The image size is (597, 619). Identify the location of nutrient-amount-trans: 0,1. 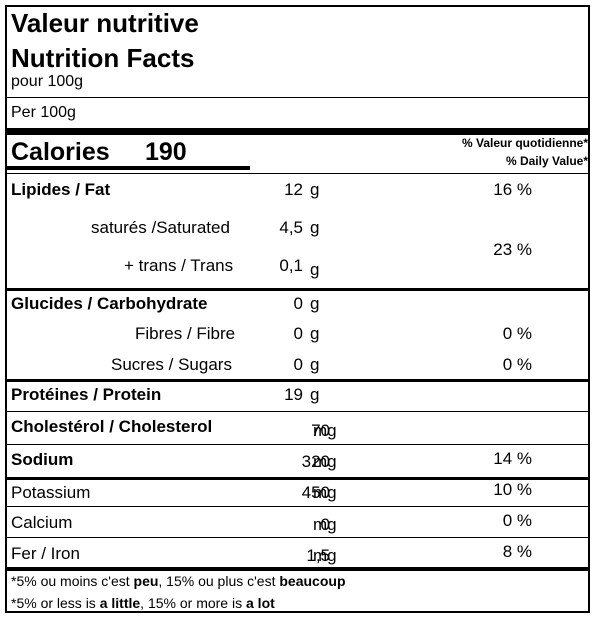
(291, 265).